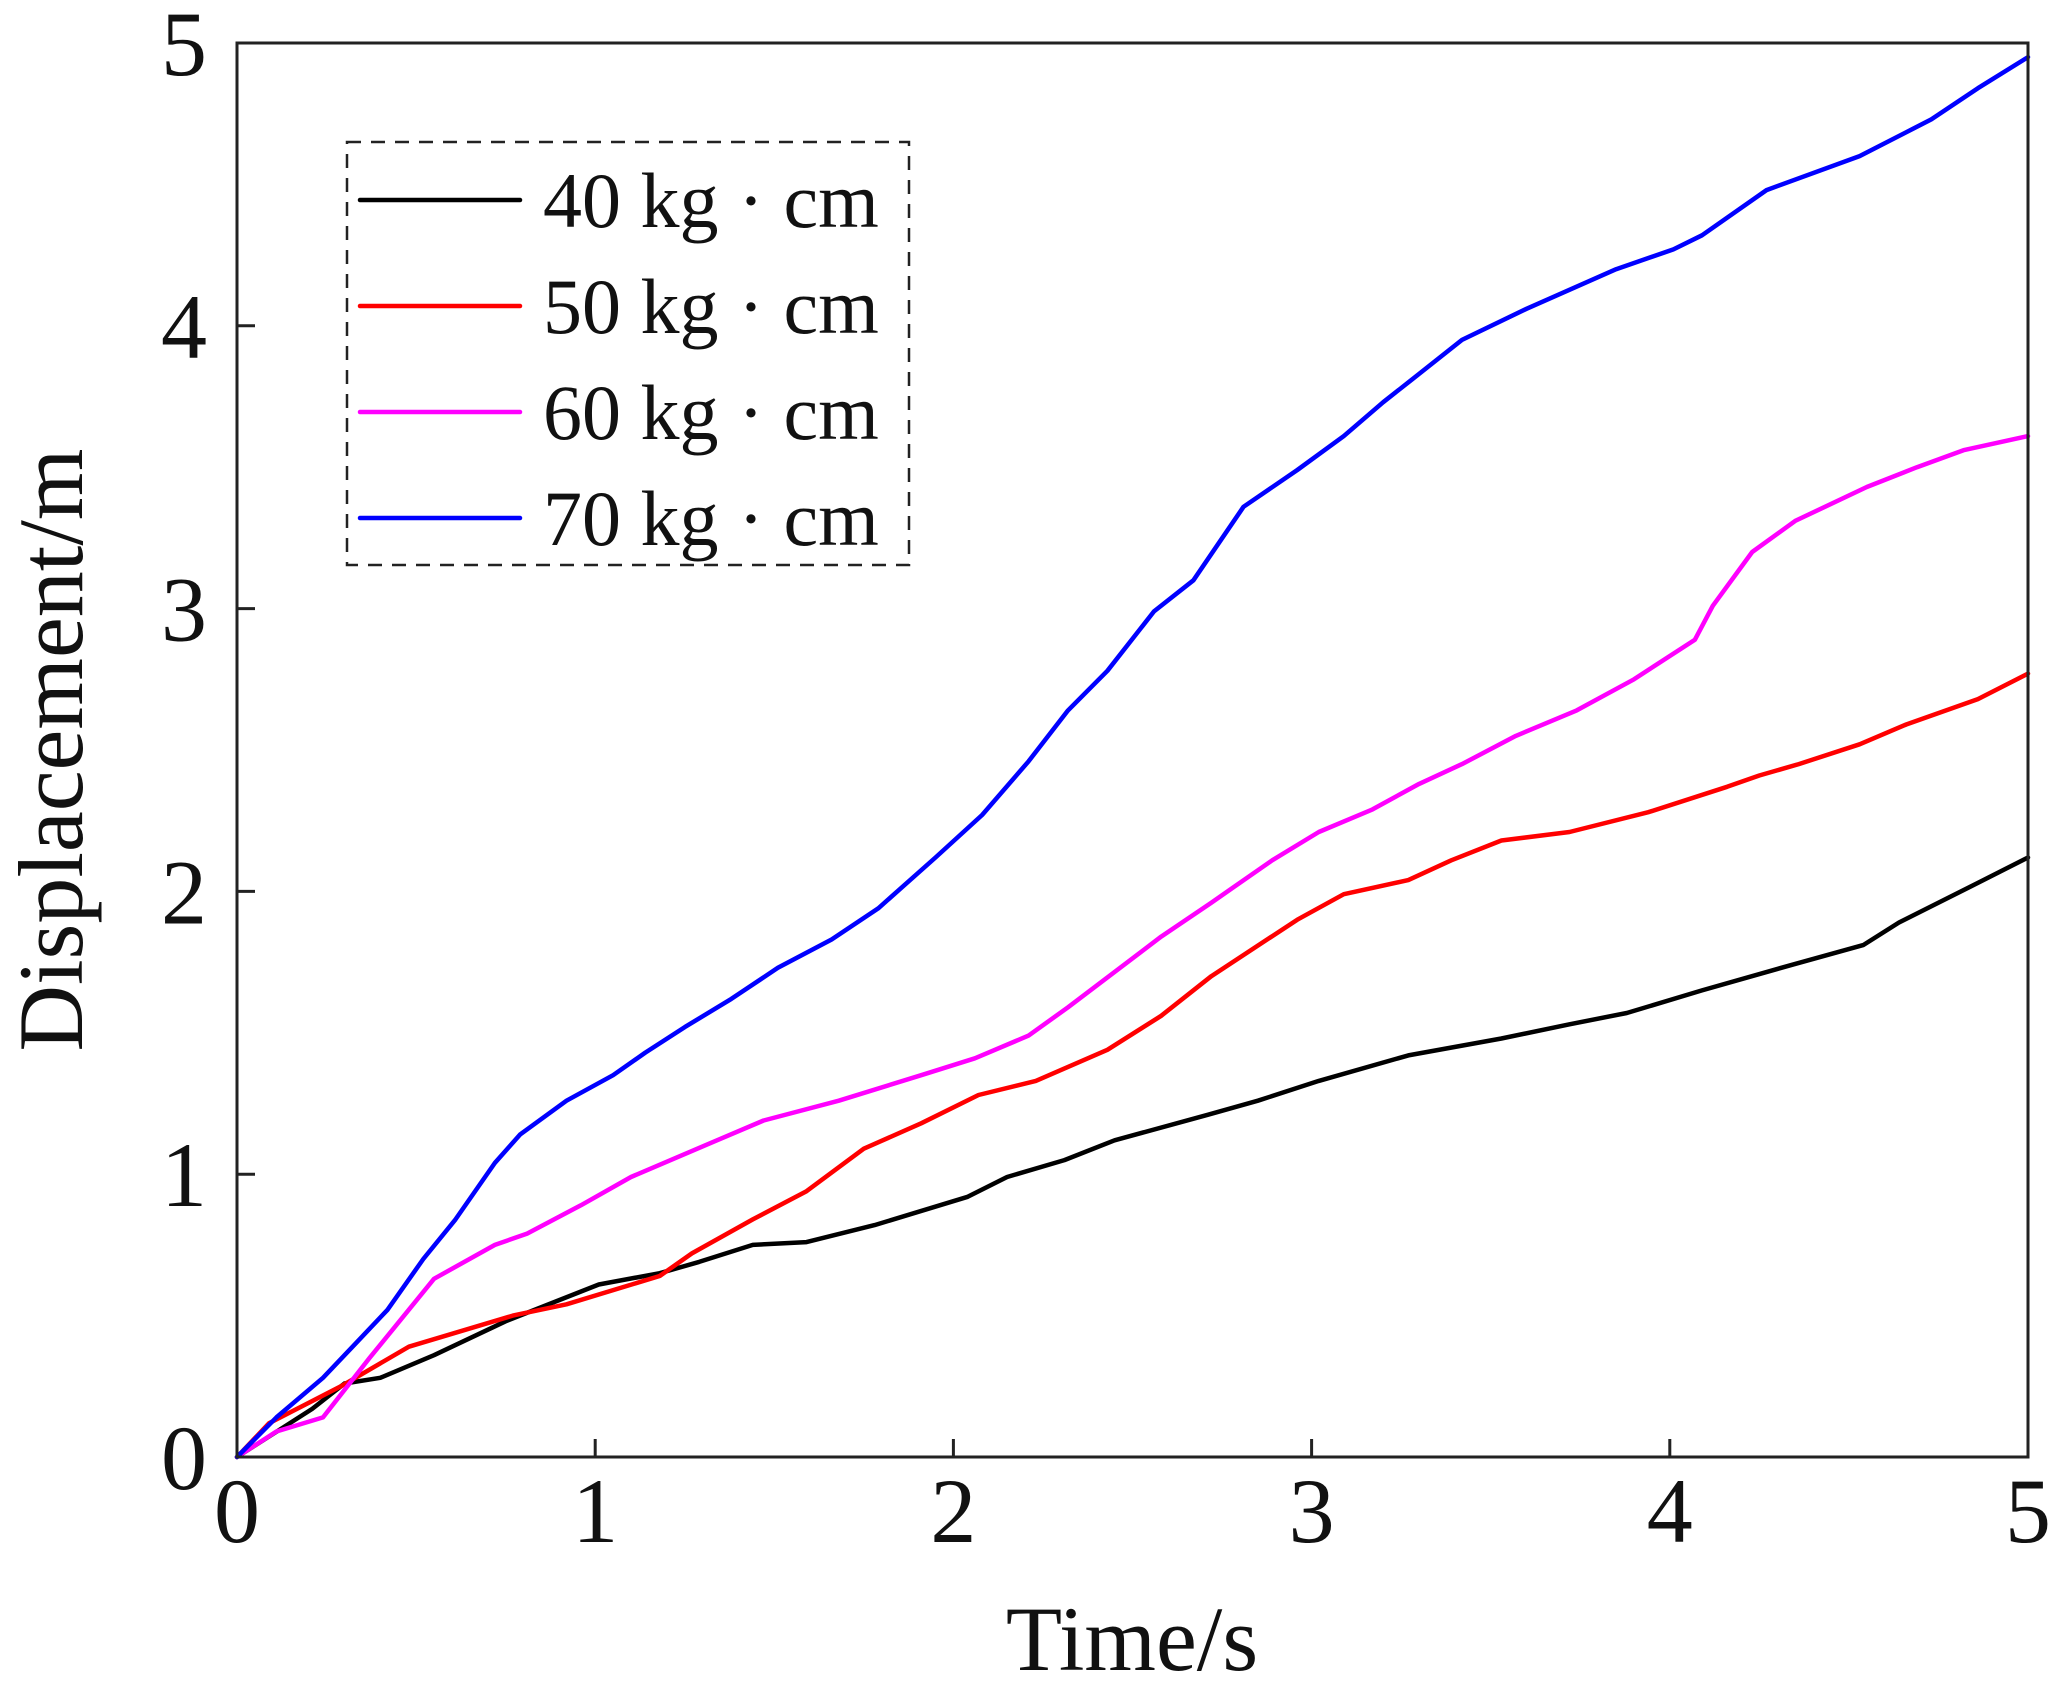  I want to click on x-tick-label: 3, so click(1312, 1511).